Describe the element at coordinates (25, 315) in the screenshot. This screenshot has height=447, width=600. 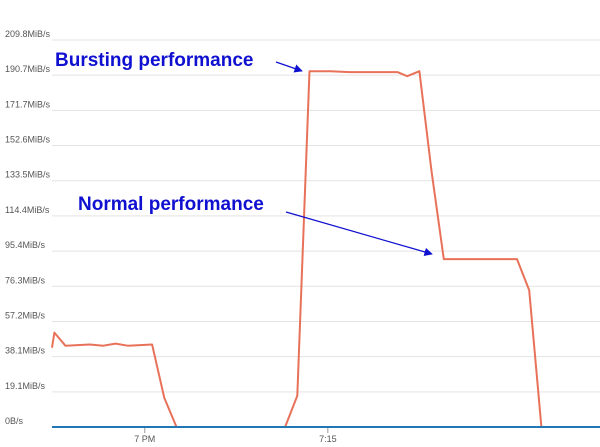
I see `y-tick-label: 57.2MiB/s` at that location.